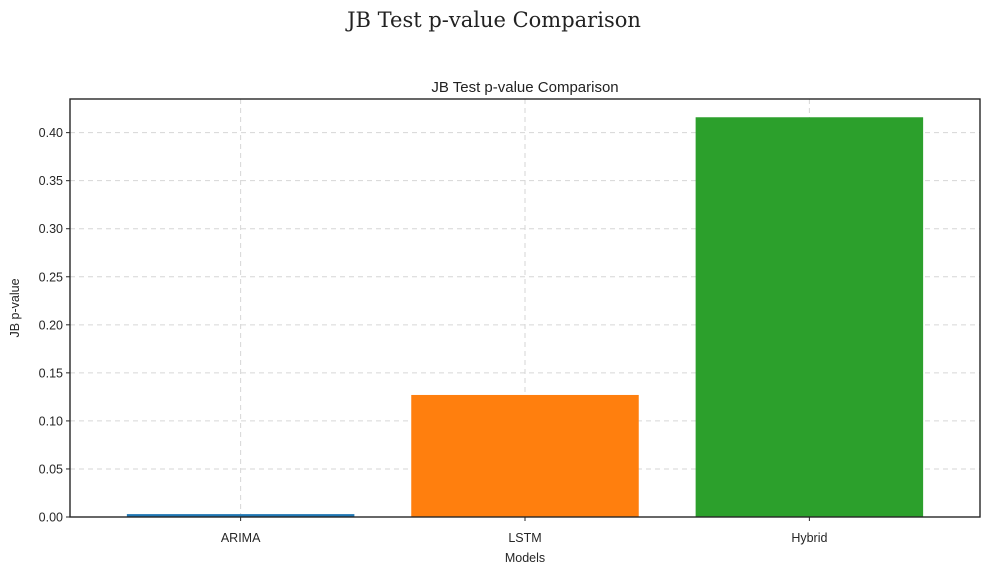 The image size is (989, 574). Describe the element at coordinates (51, 373) in the screenshot. I see `y-tick-label: 0.15` at that location.